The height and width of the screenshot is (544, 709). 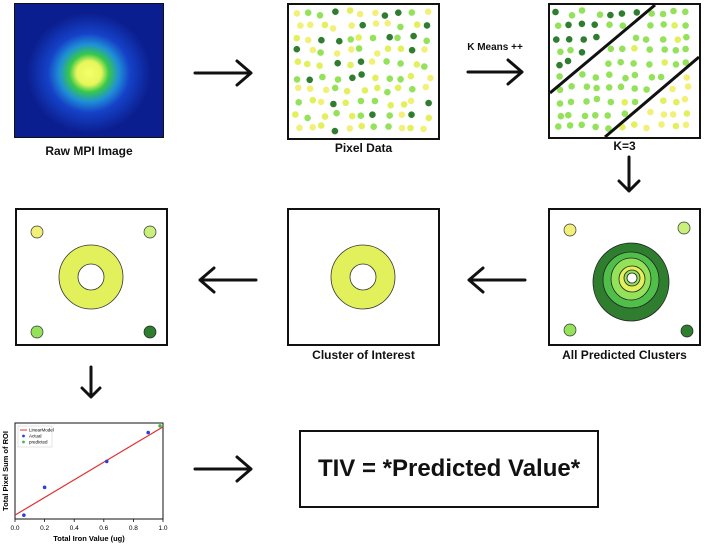 I want to click on cluster-boundary, so click(x=602, y=49).